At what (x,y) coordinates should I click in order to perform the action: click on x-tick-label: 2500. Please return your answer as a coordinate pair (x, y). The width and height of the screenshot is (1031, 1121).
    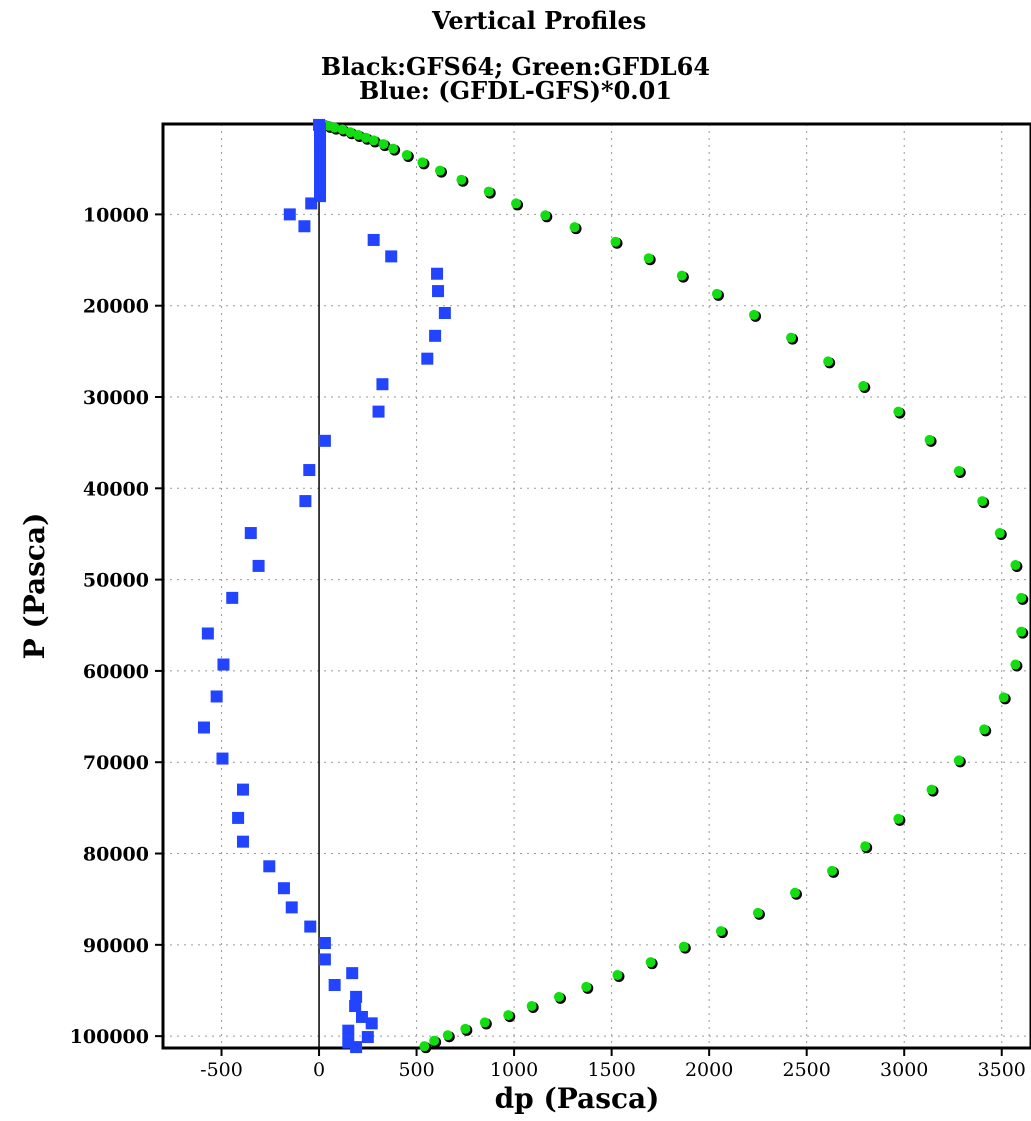
    Looking at the image, I should click on (807, 1070).